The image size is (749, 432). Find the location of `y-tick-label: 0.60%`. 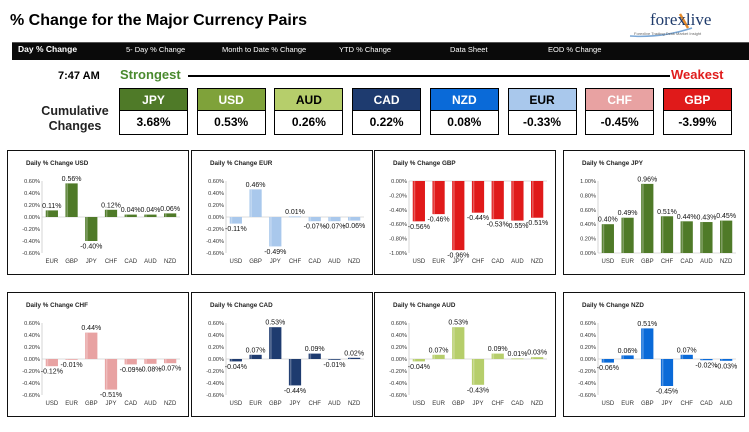

y-tick-label: 0.60% is located at coordinates (399, 324).